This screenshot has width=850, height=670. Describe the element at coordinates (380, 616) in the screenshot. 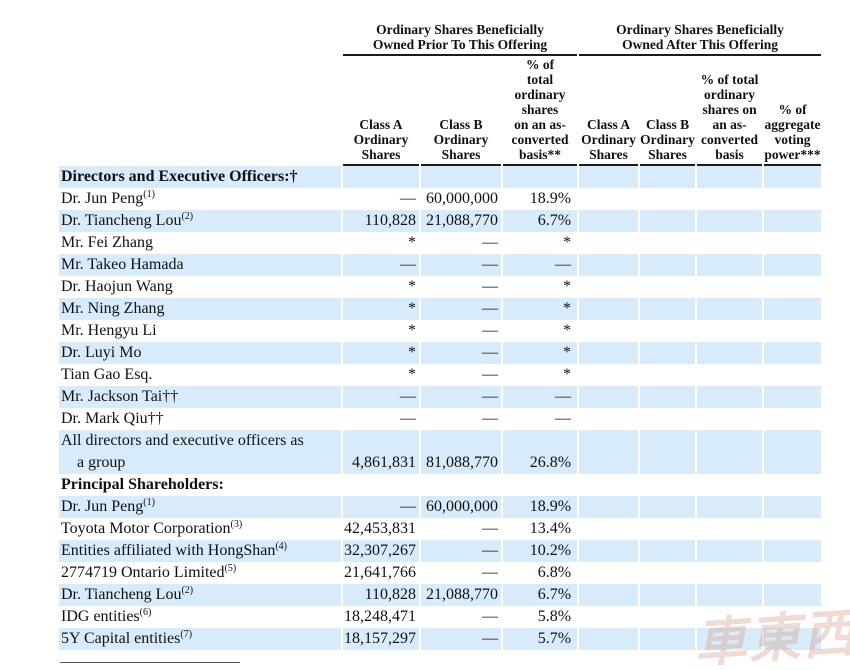

I see `cell-value: 18,248,471` at that location.